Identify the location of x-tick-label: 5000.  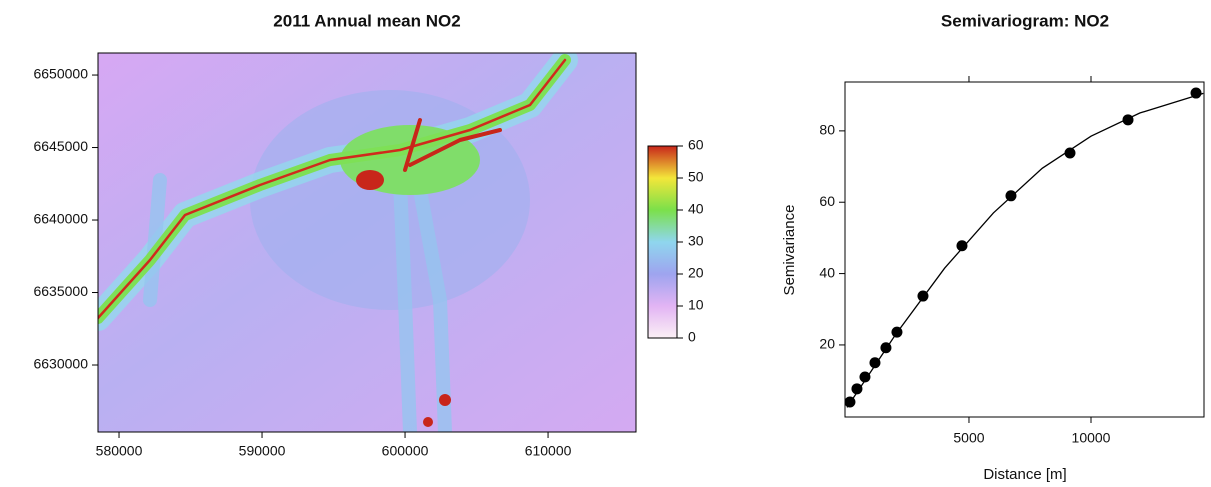
(968, 438).